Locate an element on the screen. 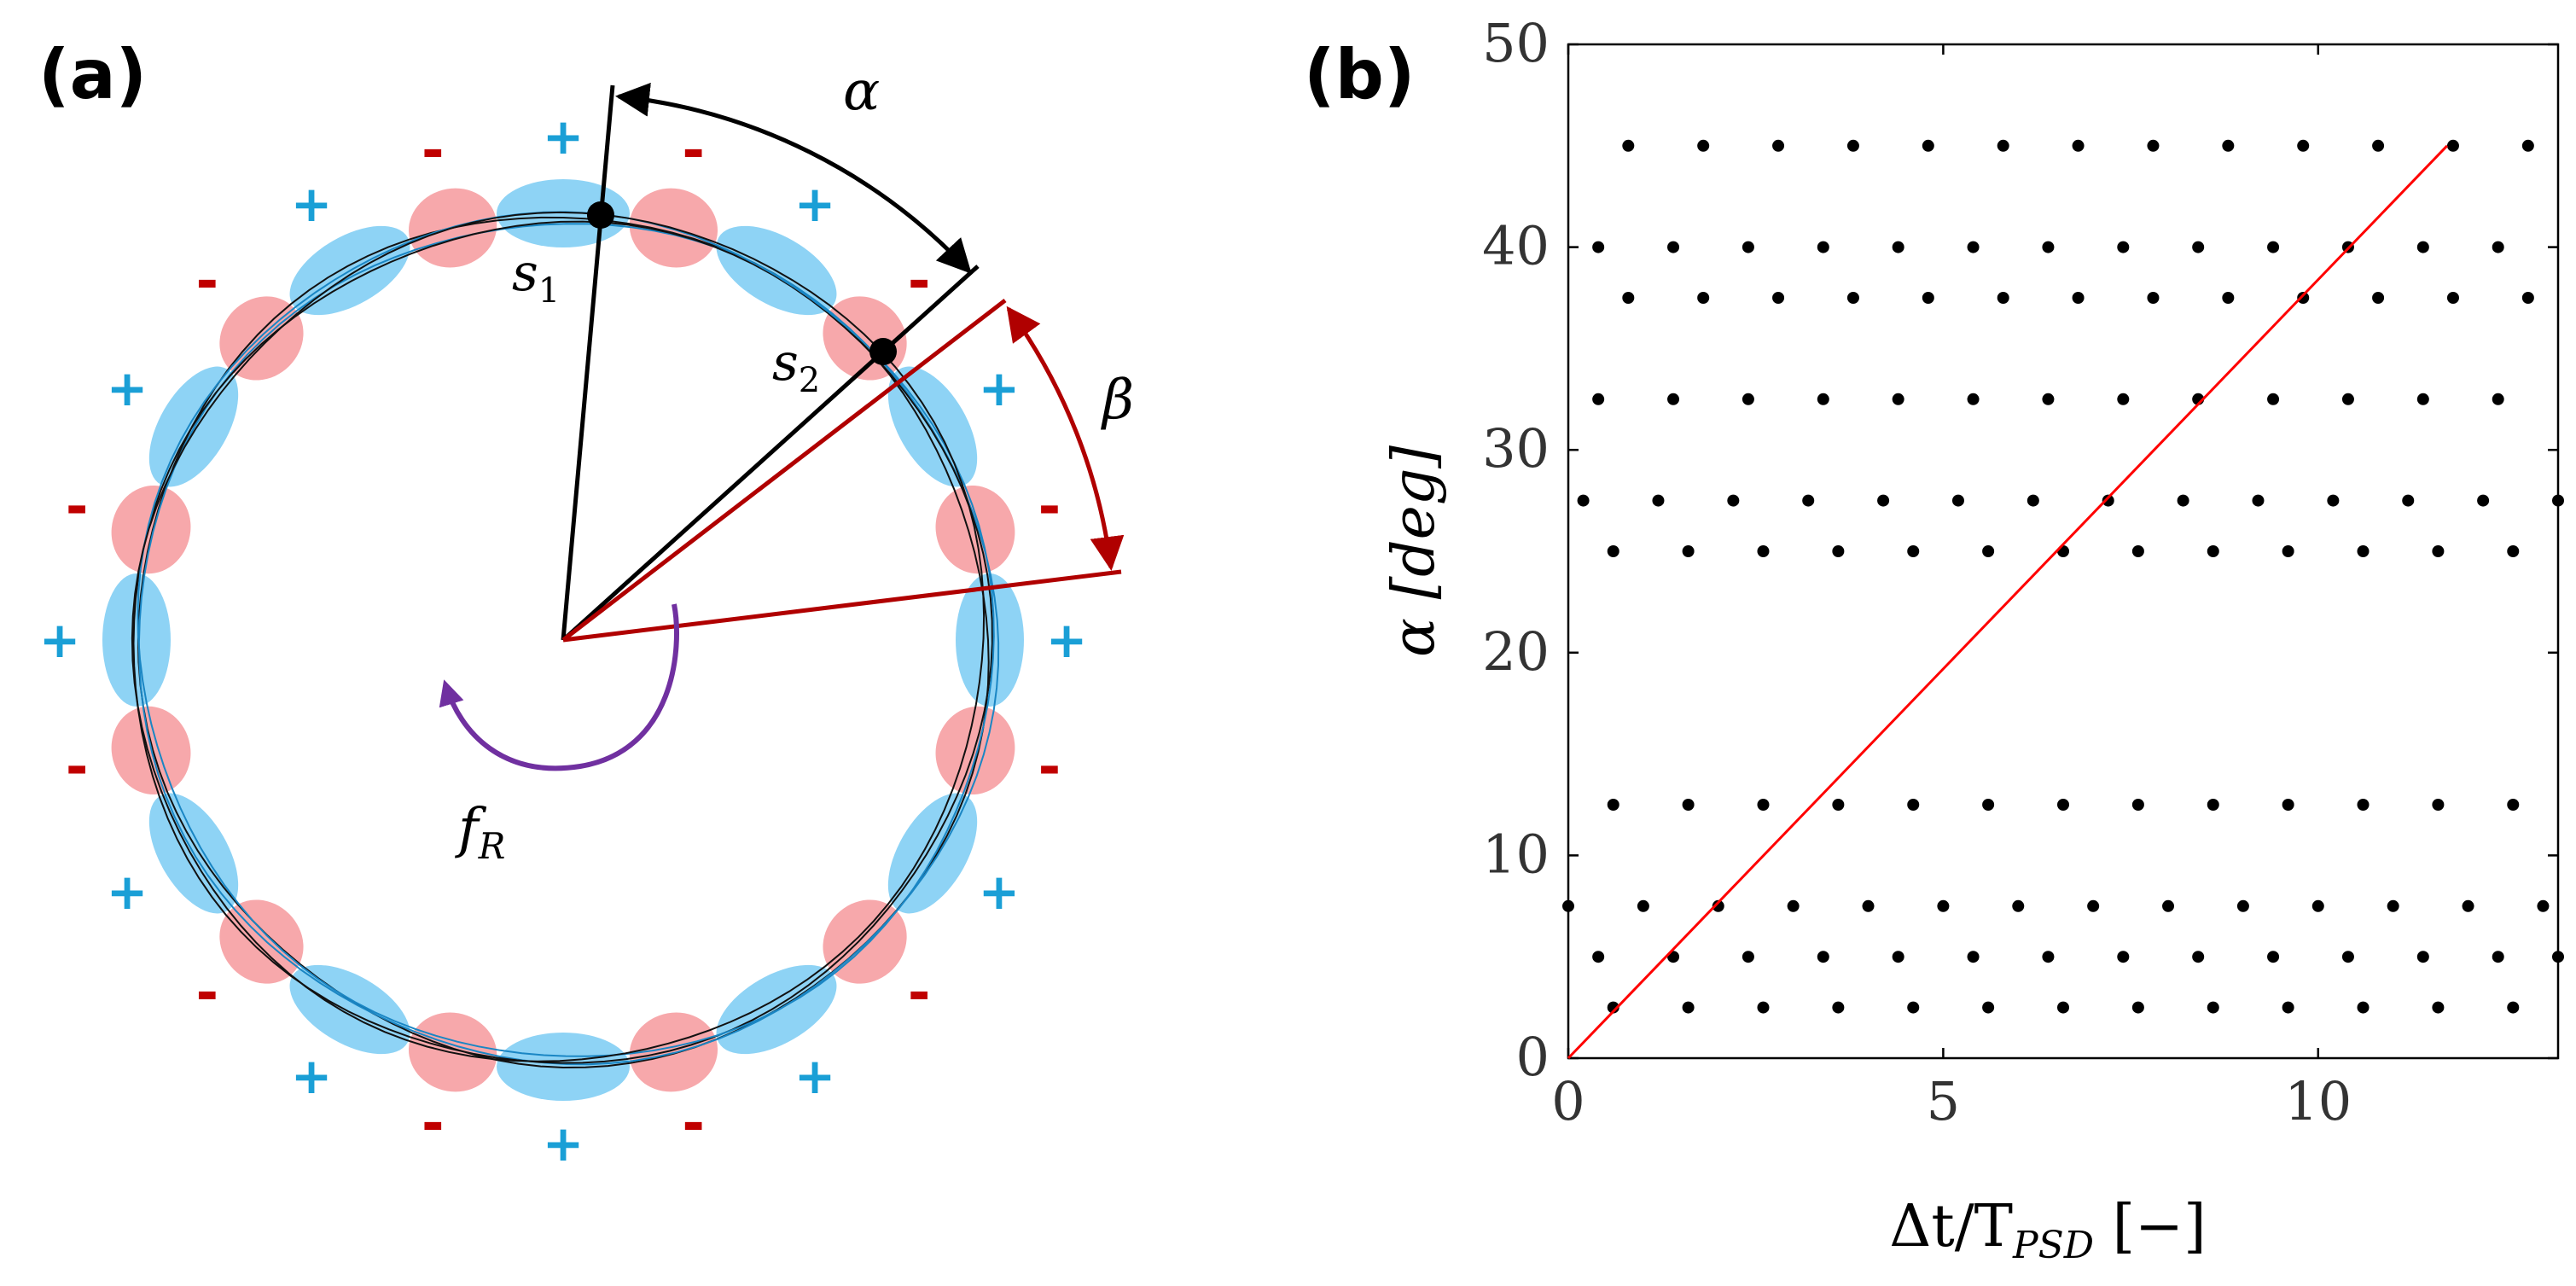 Image resolution: width=2576 pixels, height=1286 pixels. minus-lobe is located at coordinates (261, 942).